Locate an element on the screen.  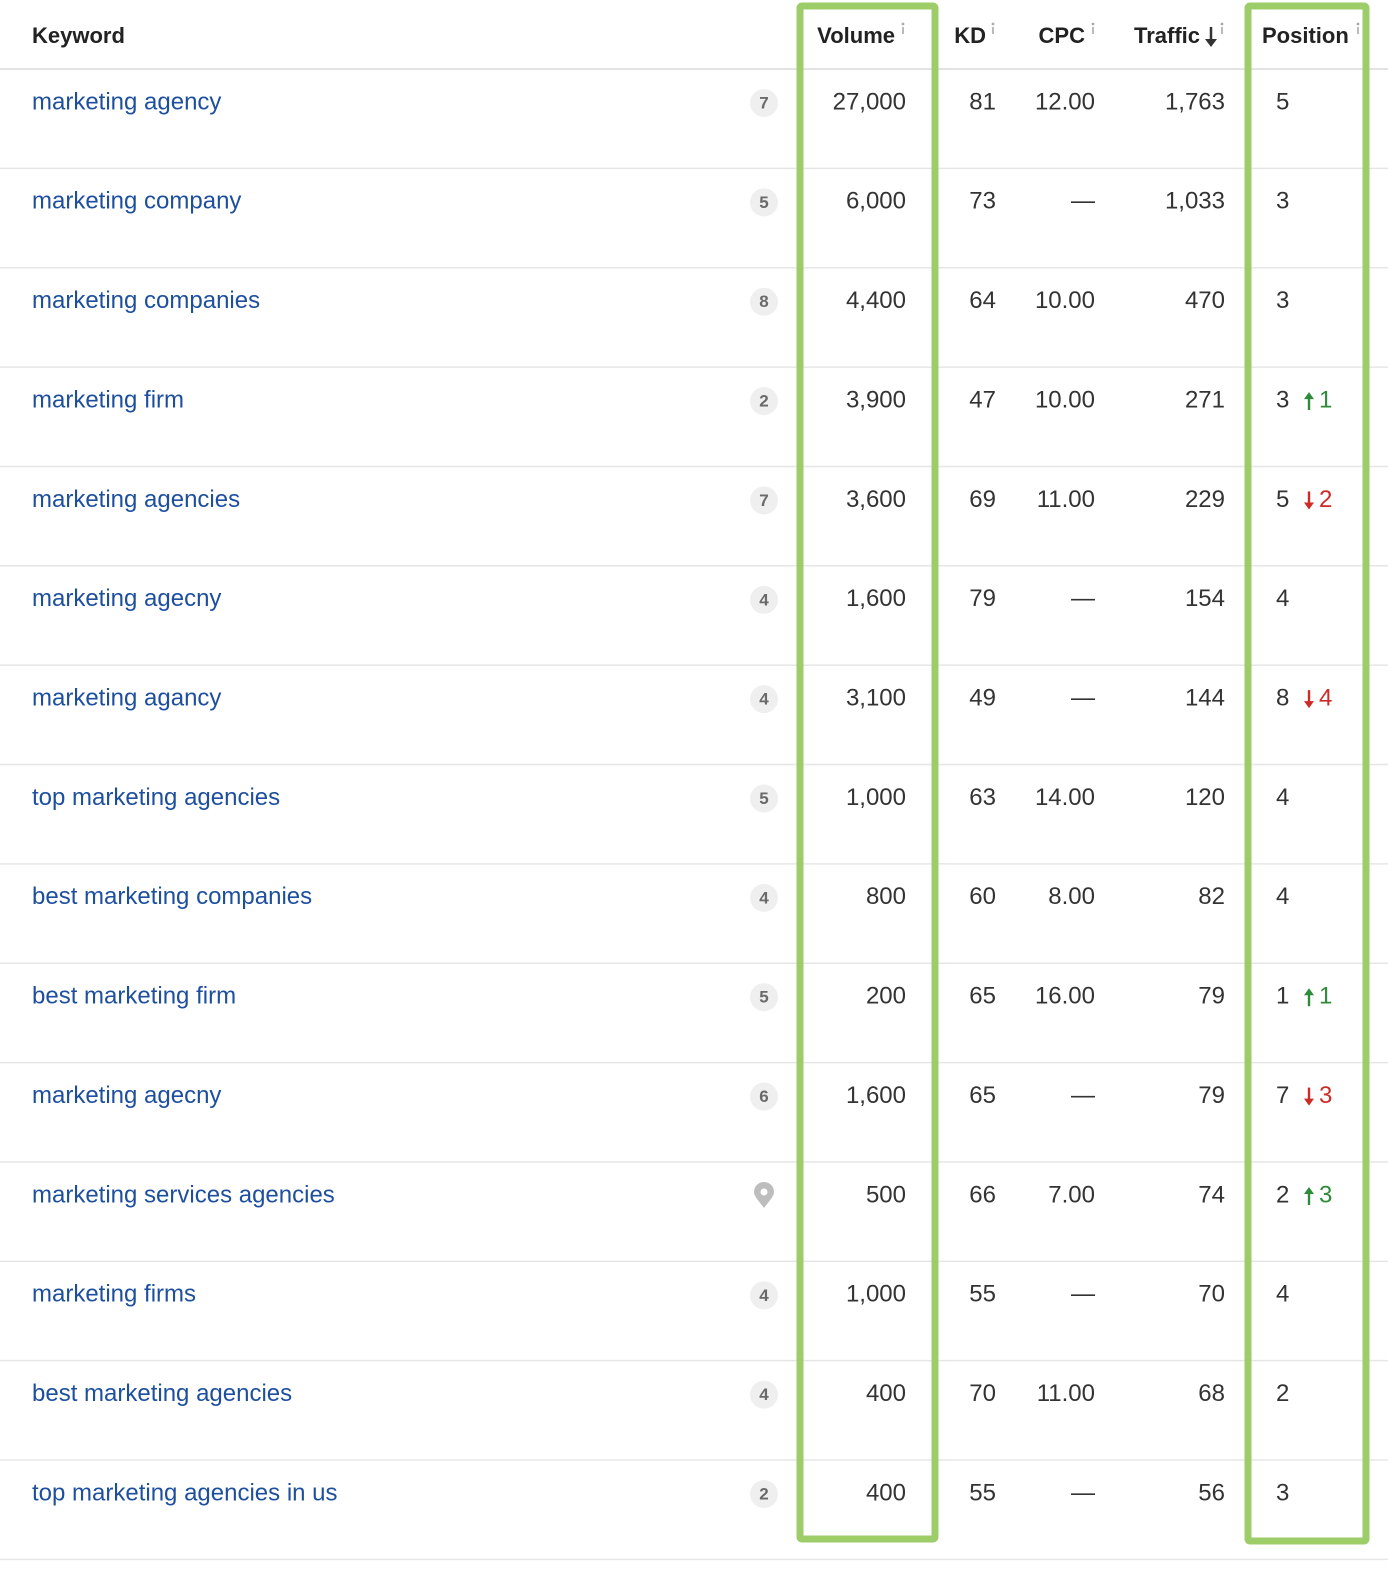
volume: 200 is located at coordinates (886, 996).